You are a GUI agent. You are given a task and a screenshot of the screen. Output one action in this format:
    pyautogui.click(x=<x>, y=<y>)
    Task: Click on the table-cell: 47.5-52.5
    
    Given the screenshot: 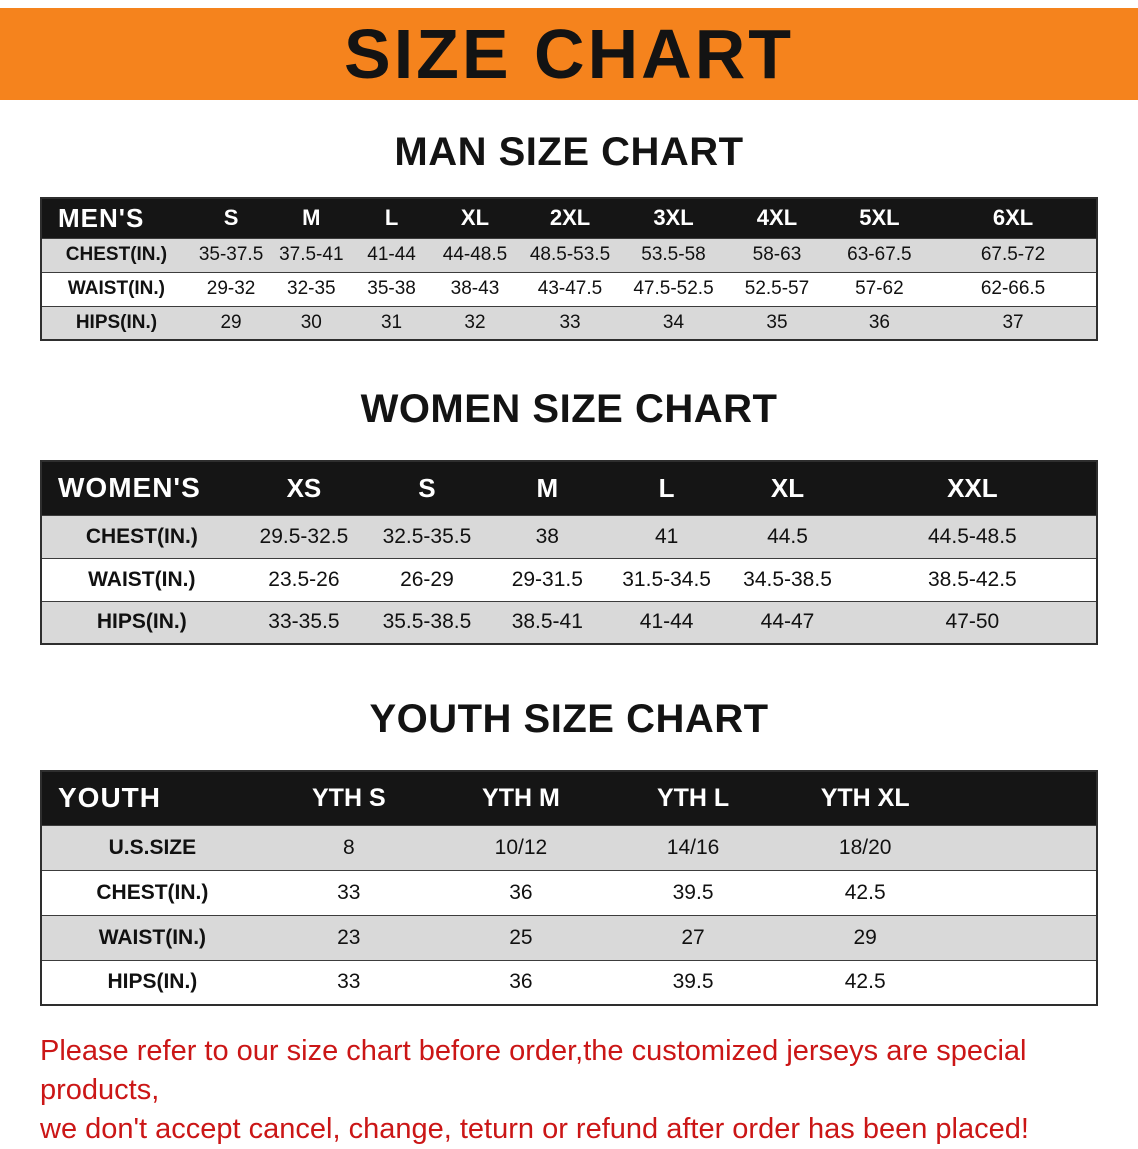 What is the action you would take?
    pyautogui.click(x=673, y=288)
    